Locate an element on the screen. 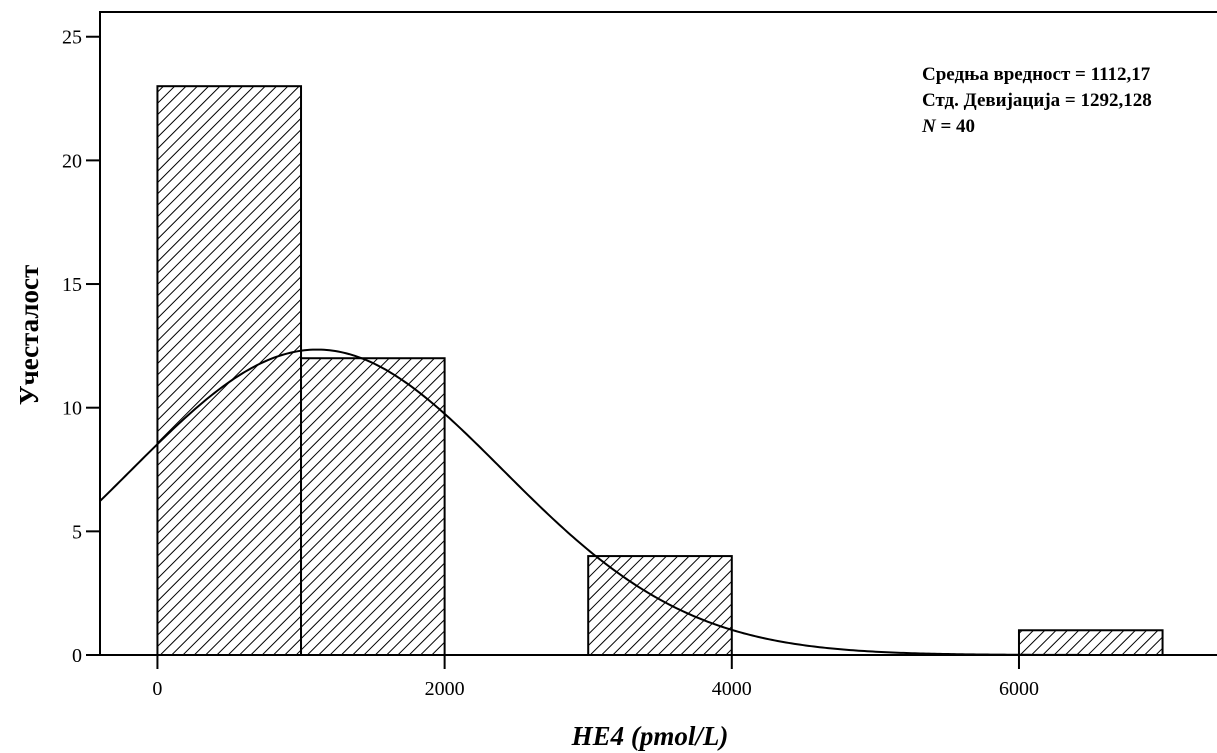  stats-n-symbol: N is located at coordinates (929, 126).